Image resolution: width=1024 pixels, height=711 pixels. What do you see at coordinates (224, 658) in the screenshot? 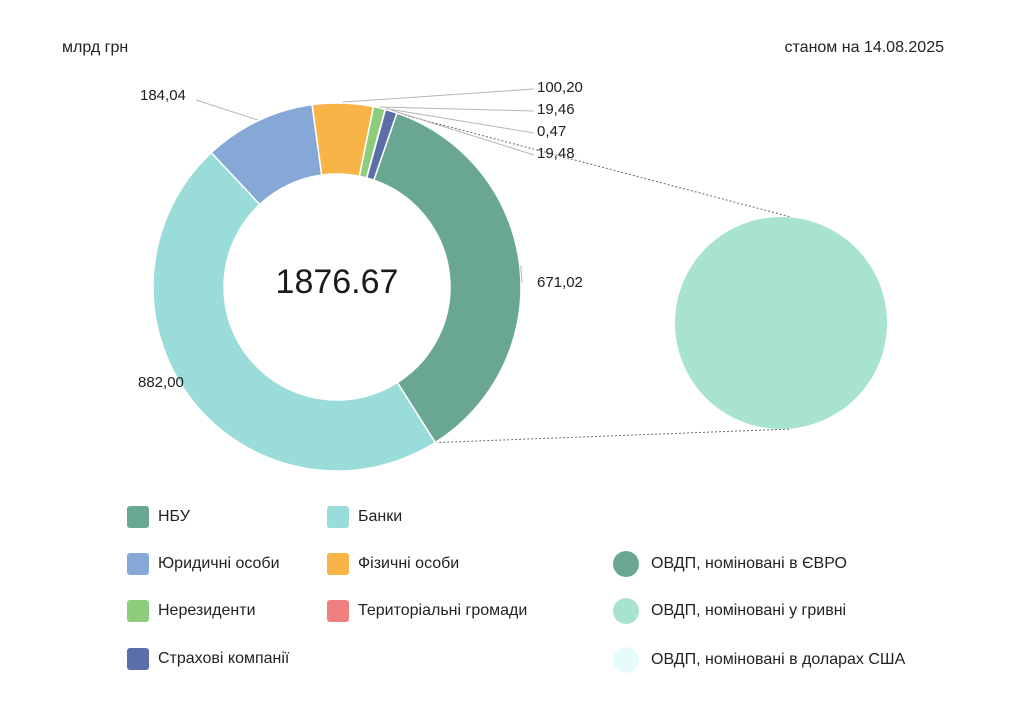
I see `legend-label: Страхові компанії` at bounding box center [224, 658].